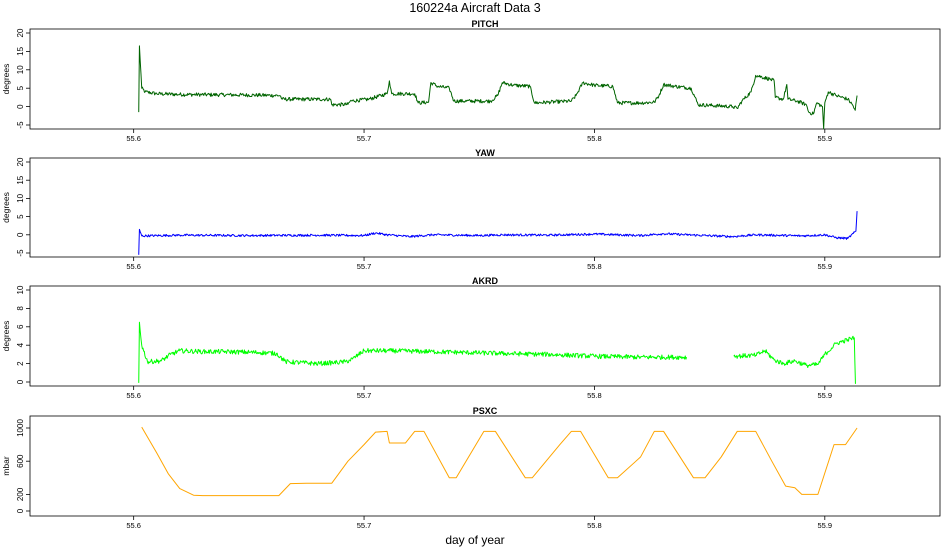  Describe the element at coordinates (20, 494) in the screenshot. I see `y-tick-label: 200` at that location.